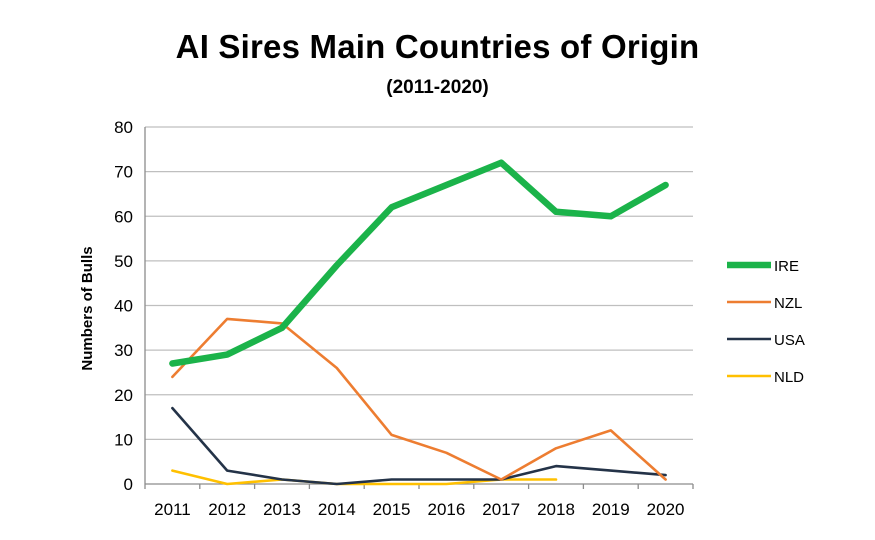 The width and height of the screenshot is (875, 540). What do you see at coordinates (419, 446) in the screenshot?
I see `series-line-usa` at bounding box center [419, 446].